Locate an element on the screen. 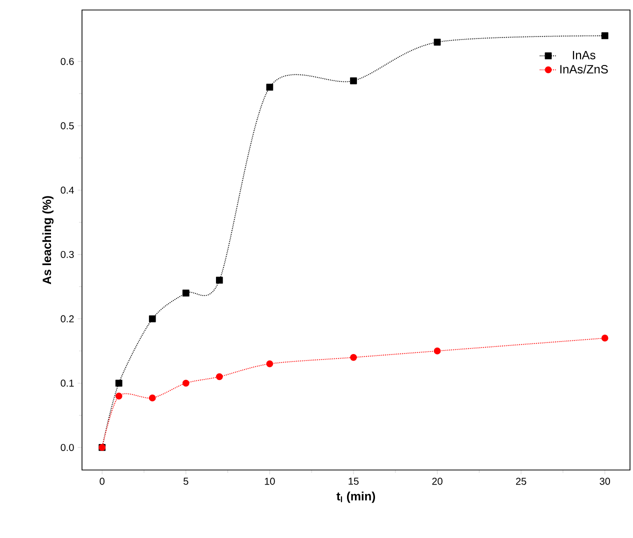 The height and width of the screenshot is (538, 633). y-tick-label: 0.3 is located at coordinates (67, 254).